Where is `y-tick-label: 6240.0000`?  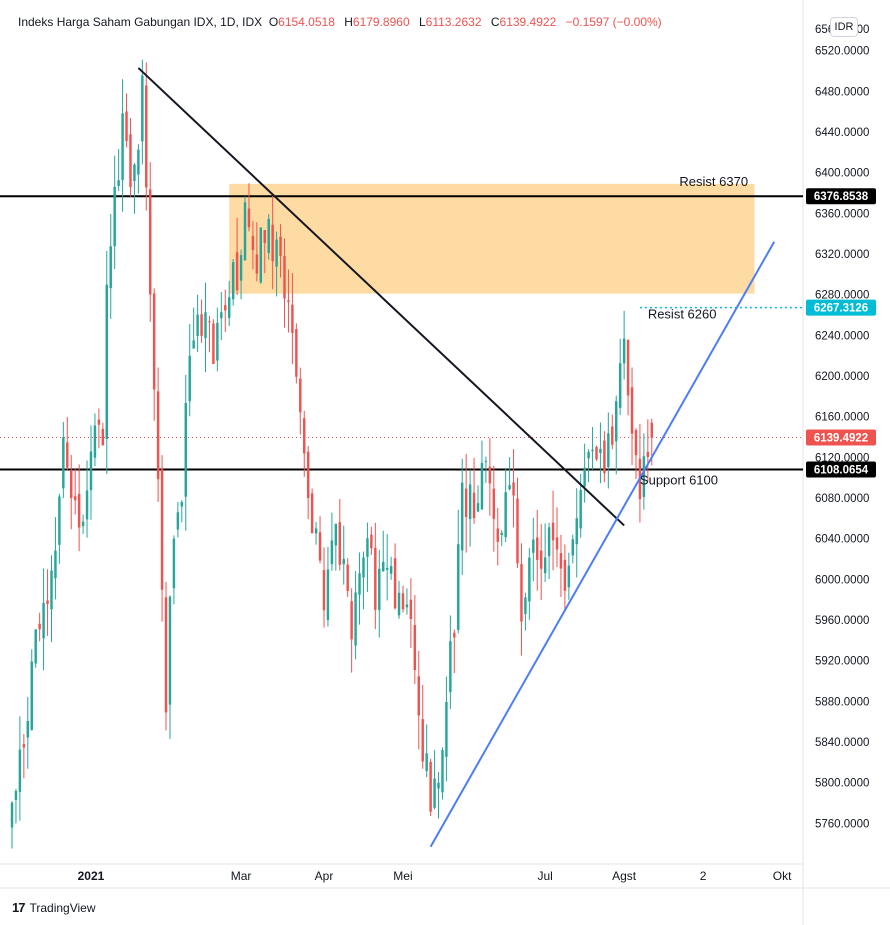 y-tick-label: 6240.0000 is located at coordinates (842, 336).